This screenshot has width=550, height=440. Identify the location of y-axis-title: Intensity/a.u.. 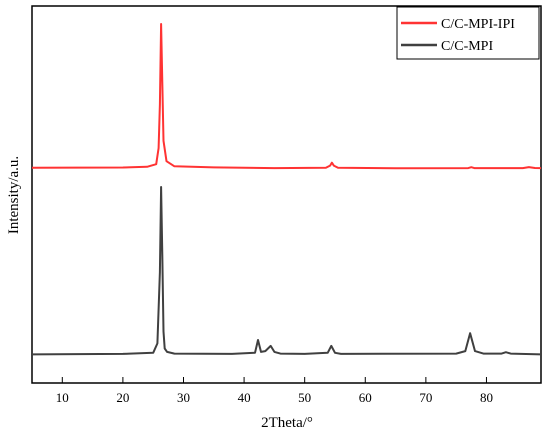
(14, 195).